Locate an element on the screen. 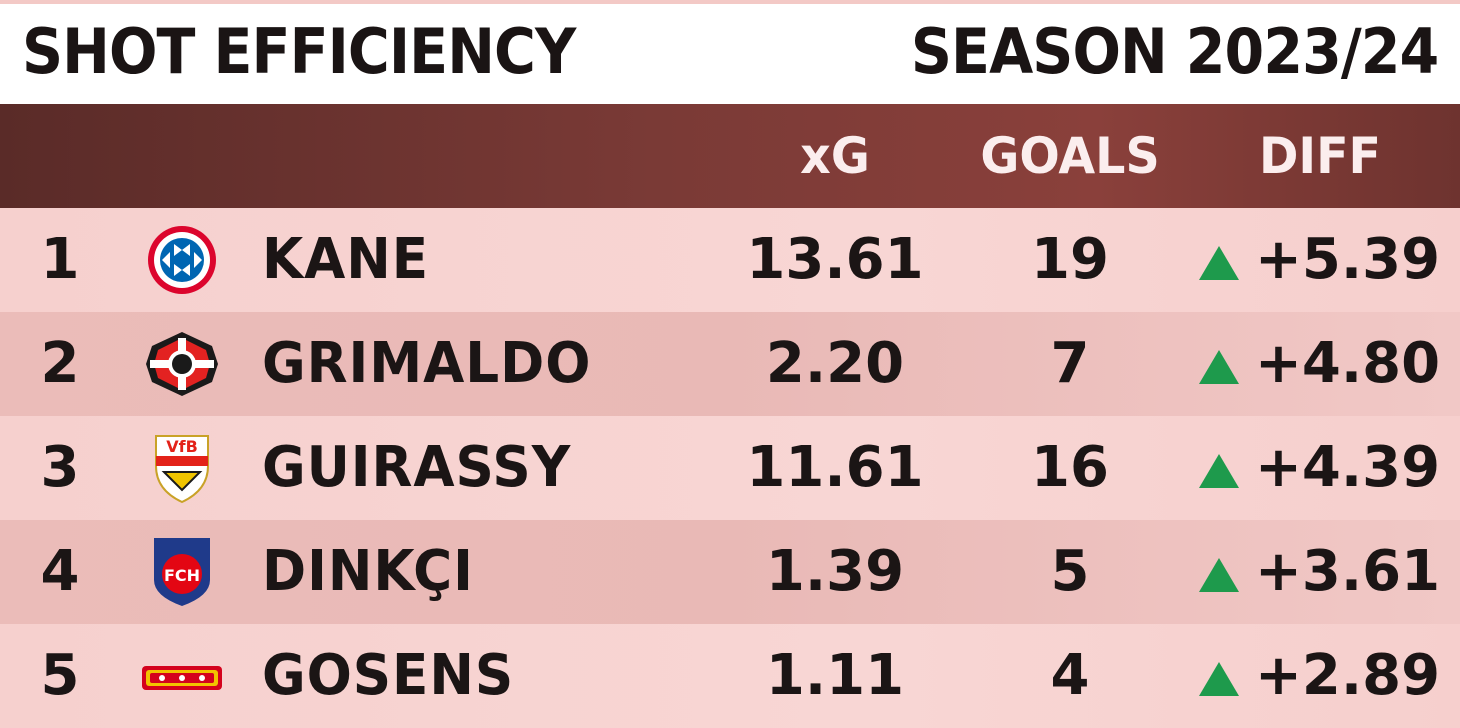  heidenheim-crest-icon: FCH is located at coordinates (182, 572).